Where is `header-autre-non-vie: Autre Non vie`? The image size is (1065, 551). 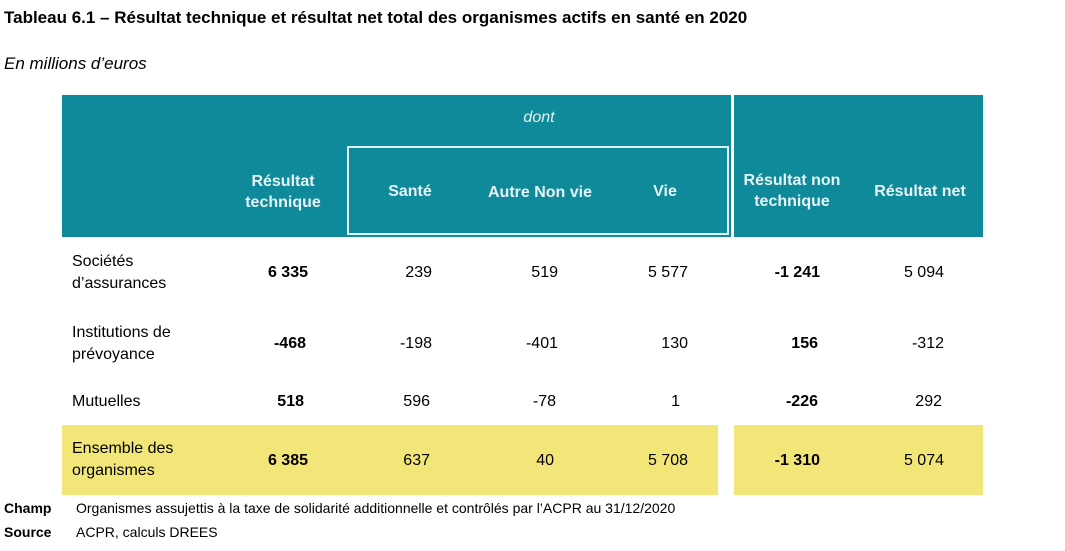
header-autre-non-vie: Autre Non vie is located at coordinates (539, 192).